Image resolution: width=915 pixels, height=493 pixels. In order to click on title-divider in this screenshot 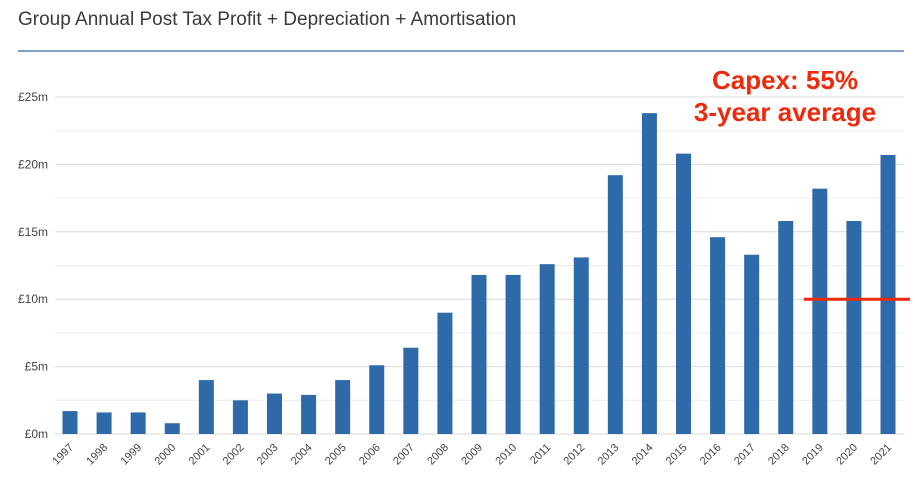, I will do `click(461, 51)`.